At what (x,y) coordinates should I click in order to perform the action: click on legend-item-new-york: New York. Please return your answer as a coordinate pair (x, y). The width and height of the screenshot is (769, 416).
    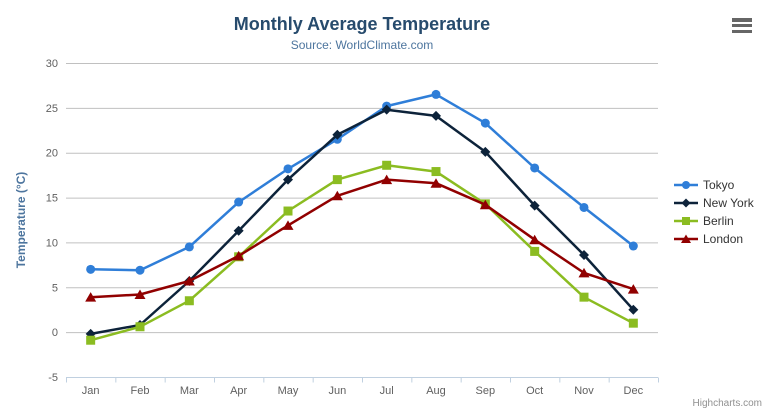
    Looking at the image, I should click on (714, 203).